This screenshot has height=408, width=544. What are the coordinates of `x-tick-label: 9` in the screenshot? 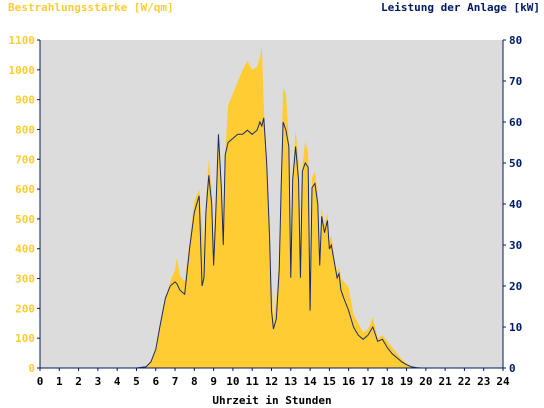 It's located at (213, 381).